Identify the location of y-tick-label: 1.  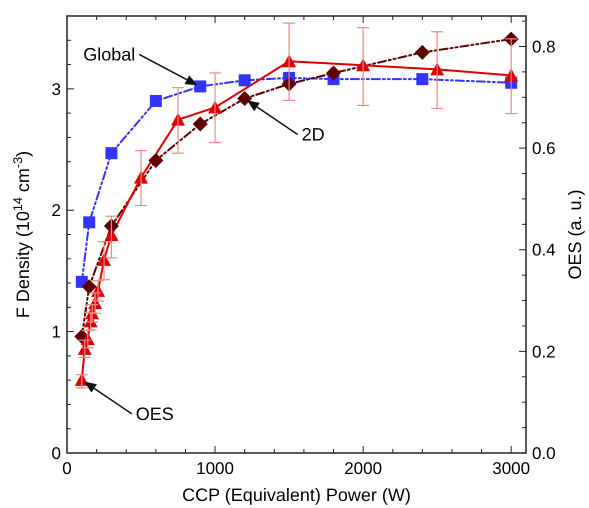
(56, 332).